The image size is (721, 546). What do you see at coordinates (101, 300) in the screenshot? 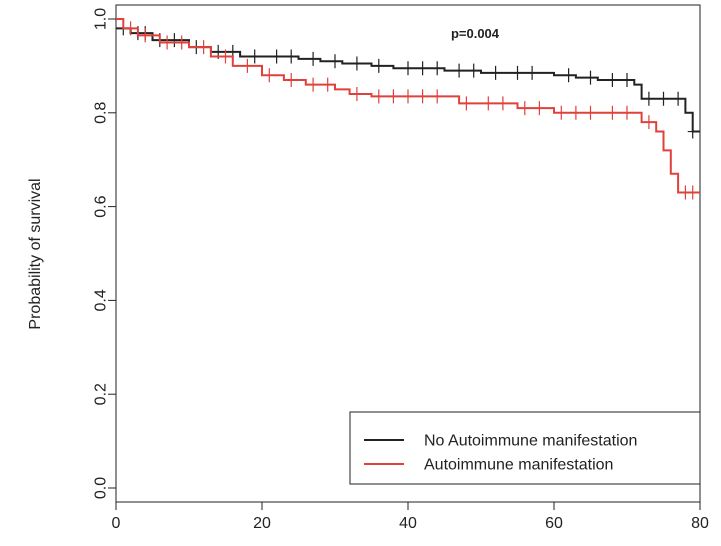
I see `y-tick-label: 0.4` at bounding box center [101, 300].